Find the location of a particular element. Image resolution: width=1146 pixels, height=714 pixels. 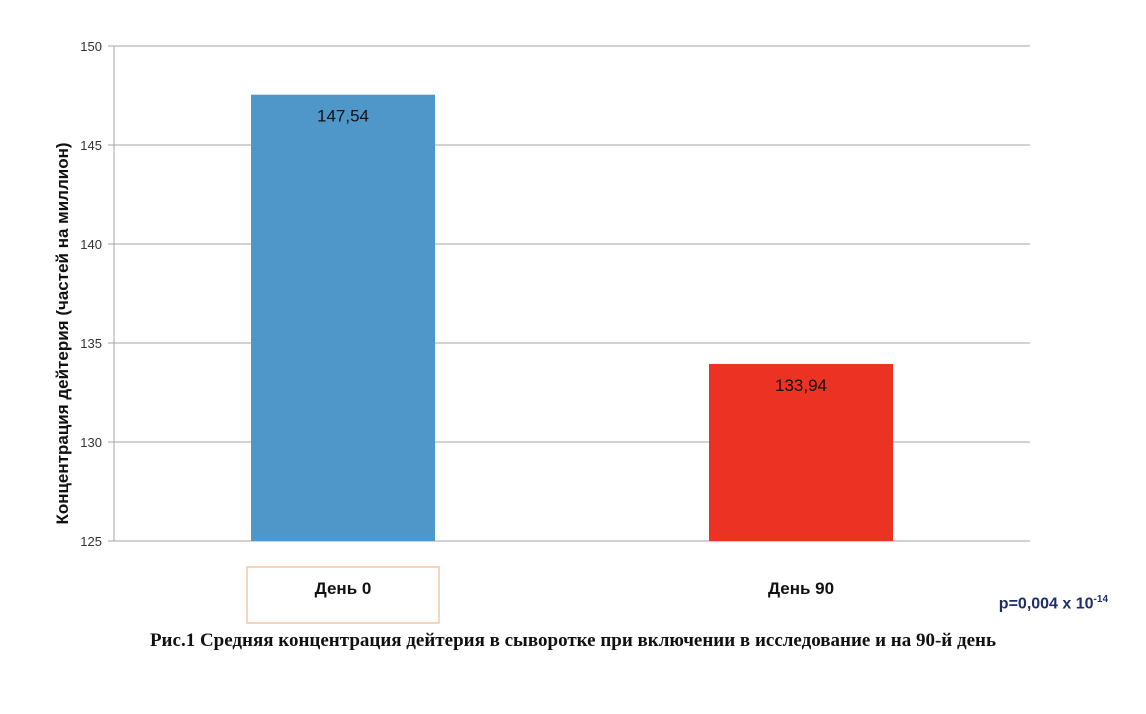

p-value-annotation: p=0,004 x 10-14 is located at coordinates (1053, 603).